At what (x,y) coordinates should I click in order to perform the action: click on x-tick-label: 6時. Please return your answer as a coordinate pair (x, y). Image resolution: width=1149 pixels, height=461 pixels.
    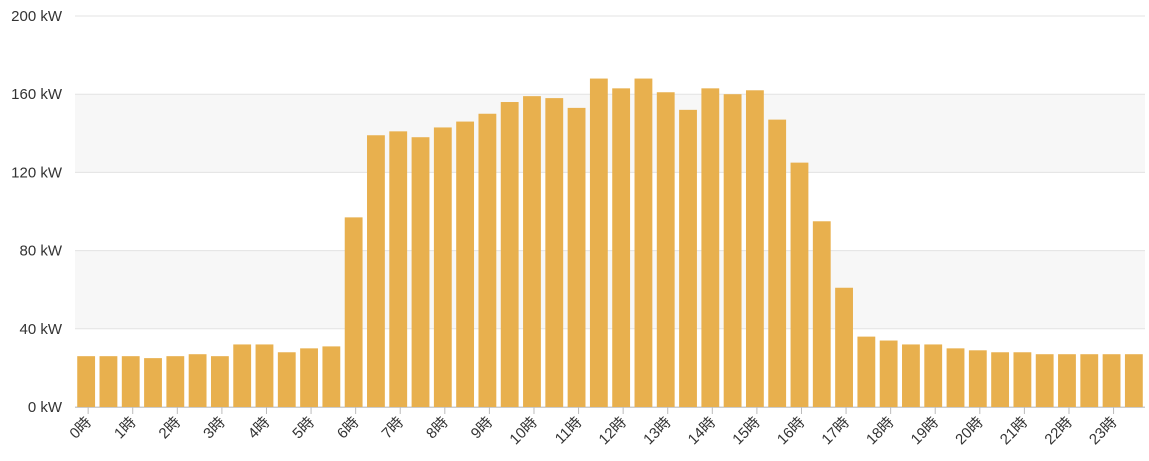
    Looking at the image, I should click on (348, 428).